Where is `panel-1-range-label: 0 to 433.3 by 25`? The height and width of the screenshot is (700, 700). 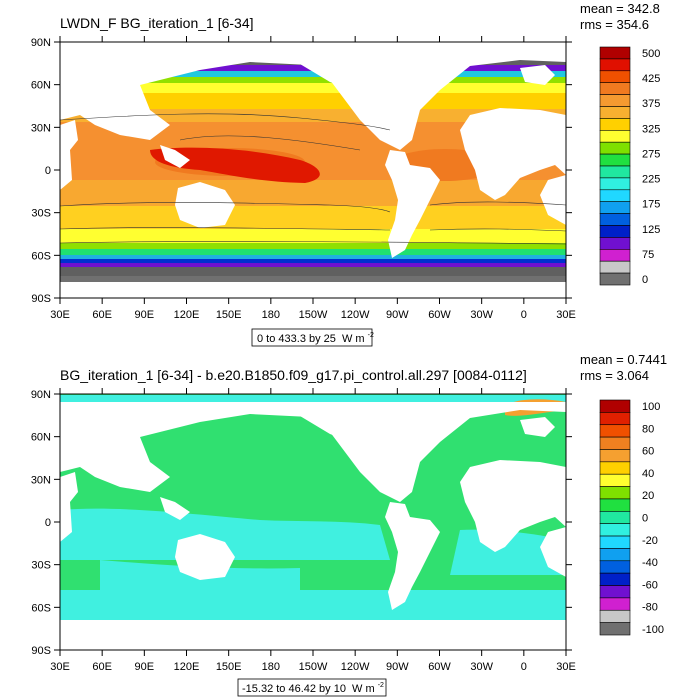 panel-1-range-label: 0 to 433.3 by 25 is located at coordinates (296, 339).